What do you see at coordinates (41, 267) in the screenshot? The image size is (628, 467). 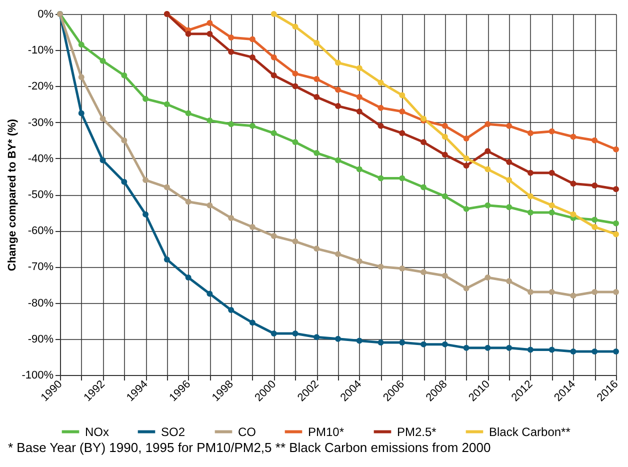 I see `y-tick-label: -70%` at bounding box center [41, 267].